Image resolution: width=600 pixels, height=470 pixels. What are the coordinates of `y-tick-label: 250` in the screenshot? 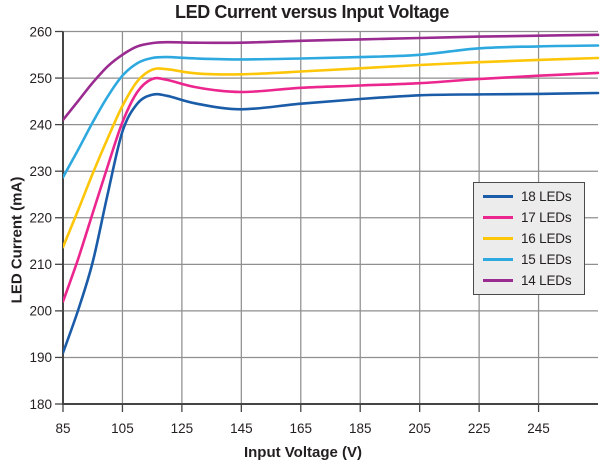 It's located at (40, 78).